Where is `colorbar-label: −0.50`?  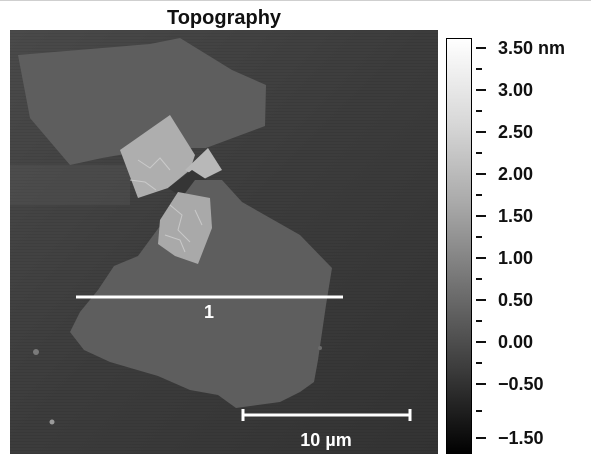 colorbar-label: −0.50 is located at coordinates (521, 384).